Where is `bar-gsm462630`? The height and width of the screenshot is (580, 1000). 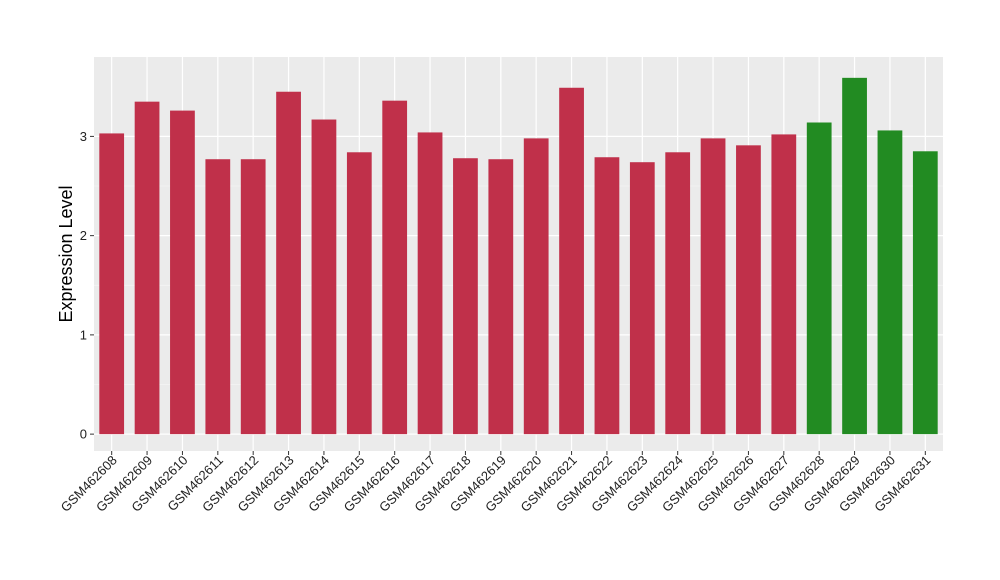 bar-gsm462630 is located at coordinates (890, 282).